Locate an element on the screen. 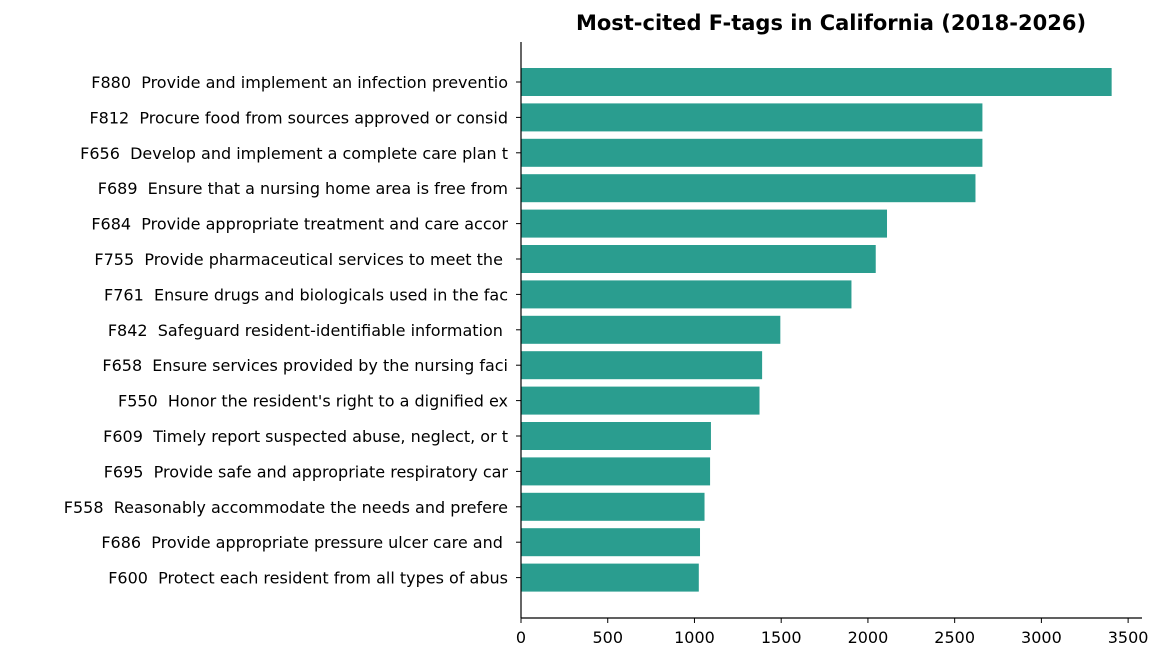  bar-f686 is located at coordinates (611, 542).